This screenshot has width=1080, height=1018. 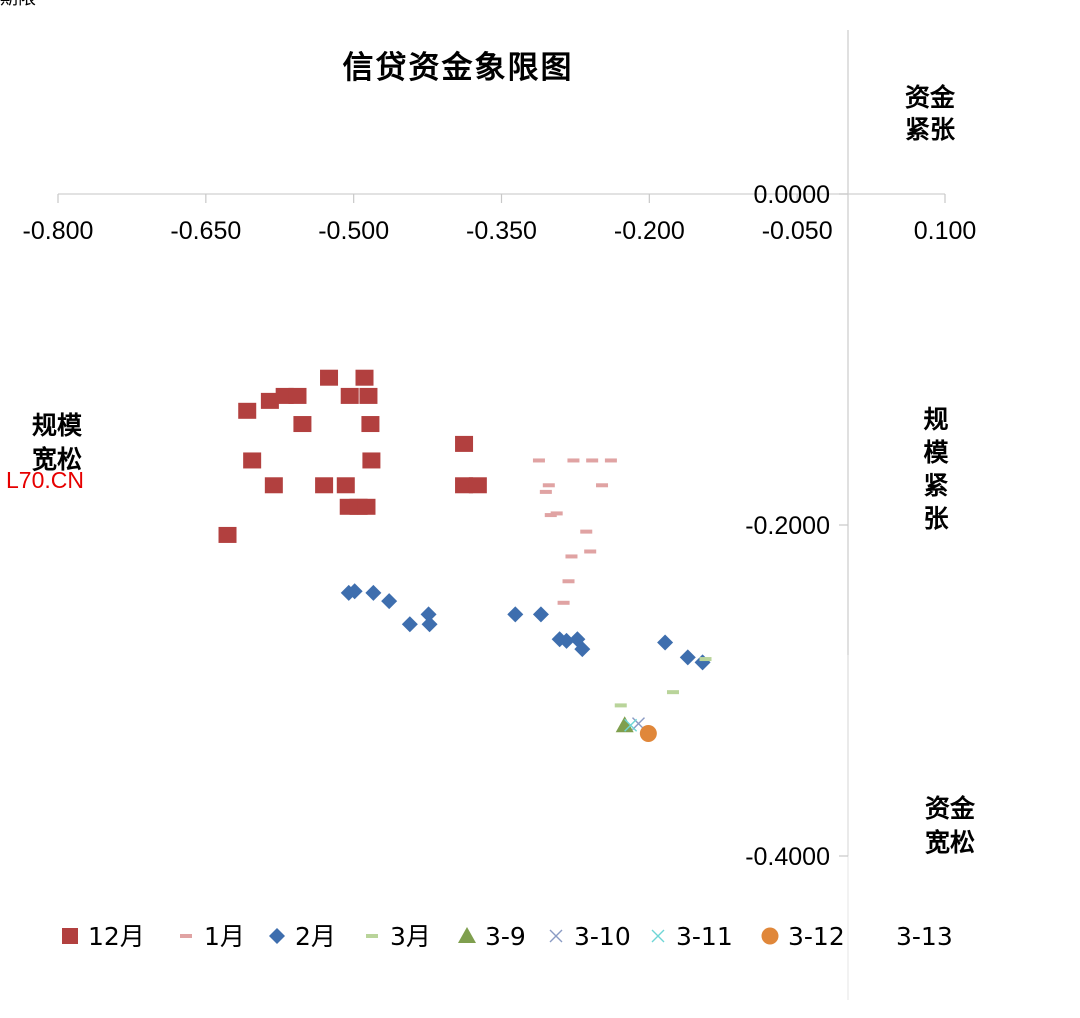 What do you see at coordinates (816, 936) in the screenshot?
I see `legend-label: 3-12` at bounding box center [816, 936].